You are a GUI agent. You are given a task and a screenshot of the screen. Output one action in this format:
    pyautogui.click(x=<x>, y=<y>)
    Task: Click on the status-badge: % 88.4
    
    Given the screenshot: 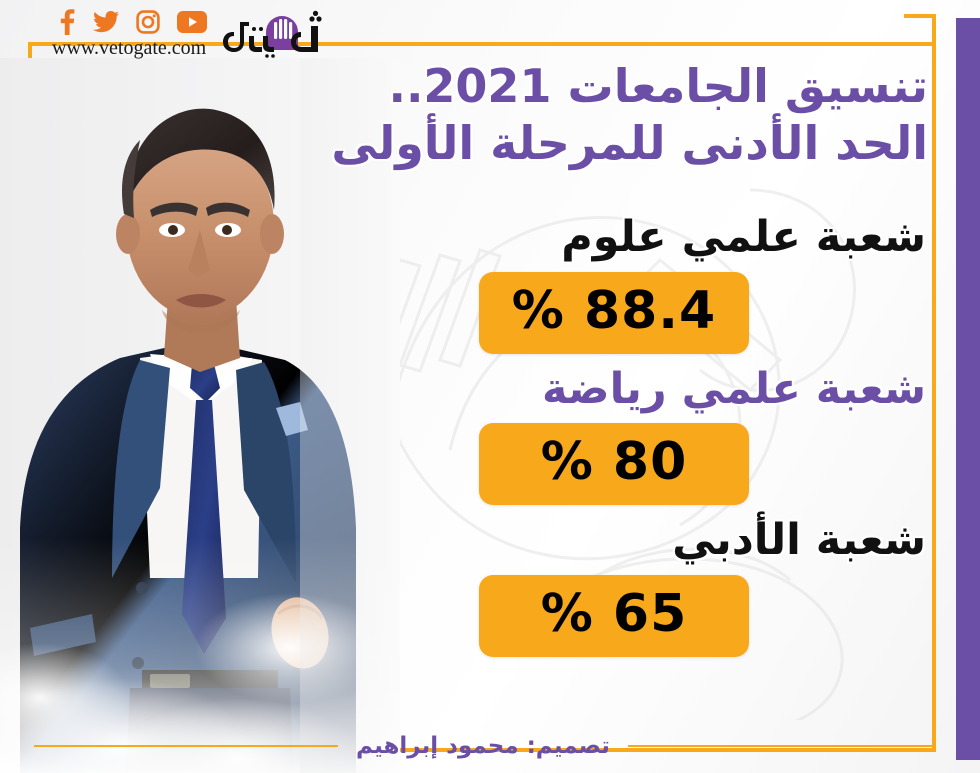 What is the action you would take?
    pyautogui.click(x=614, y=312)
    